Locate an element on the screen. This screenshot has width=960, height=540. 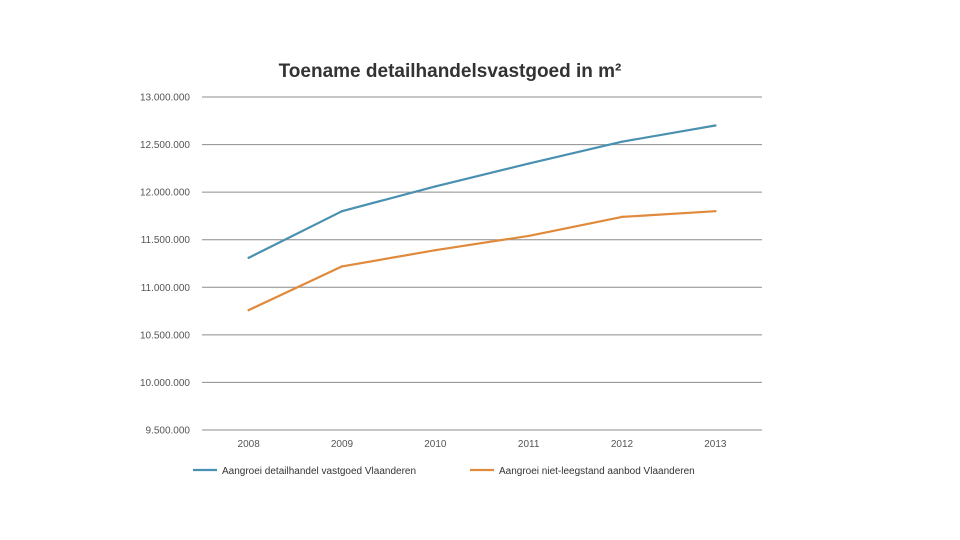
y-tick-label: 13.000.000 is located at coordinates (165, 98).